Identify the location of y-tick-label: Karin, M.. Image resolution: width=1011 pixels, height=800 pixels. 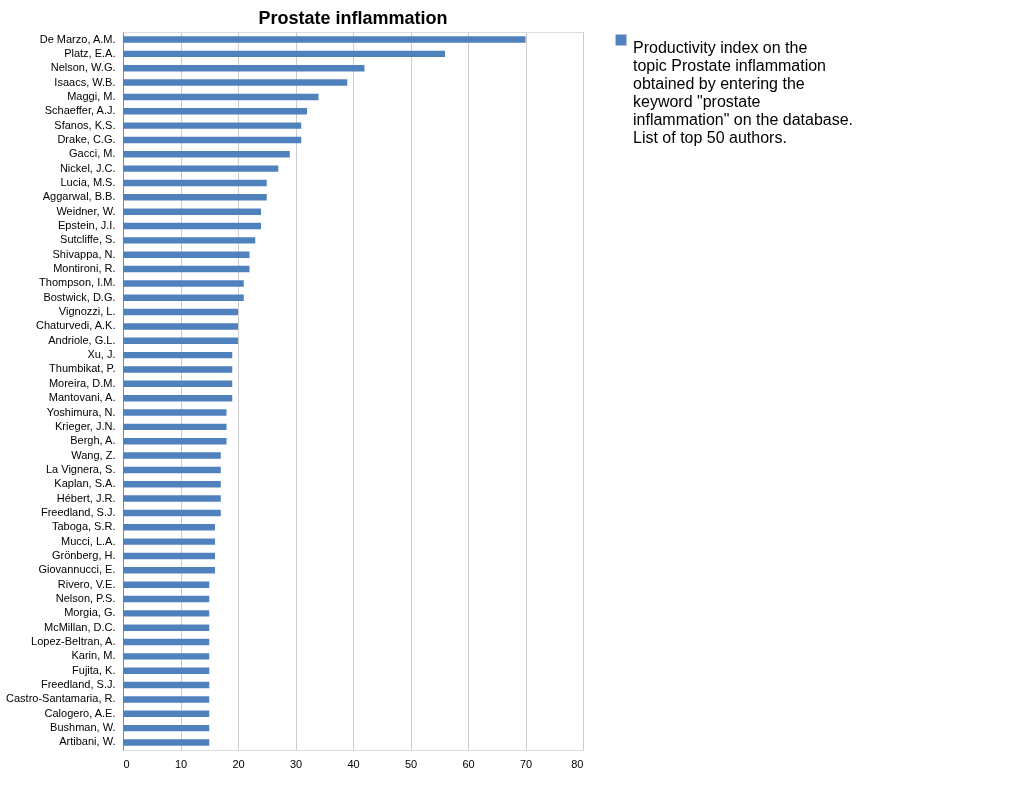
(93, 655).